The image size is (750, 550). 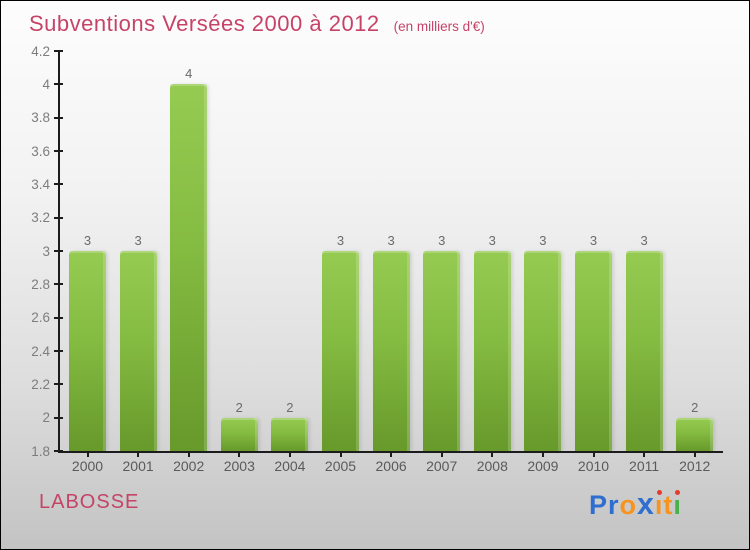 What do you see at coordinates (87, 466) in the screenshot?
I see `x-axis-tick-label: 2000` at bounding box center [87, 466].